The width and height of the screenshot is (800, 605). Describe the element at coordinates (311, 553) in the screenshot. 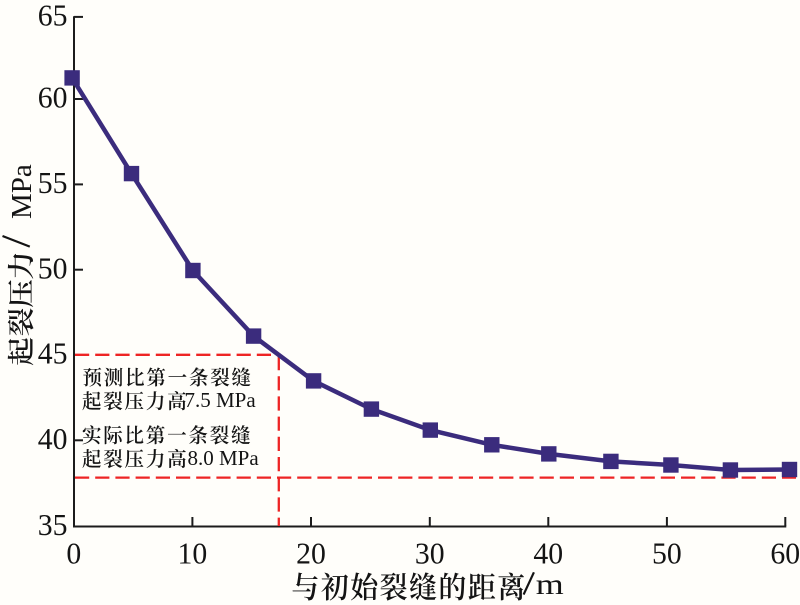

I see `svg-text: 20` at that location.